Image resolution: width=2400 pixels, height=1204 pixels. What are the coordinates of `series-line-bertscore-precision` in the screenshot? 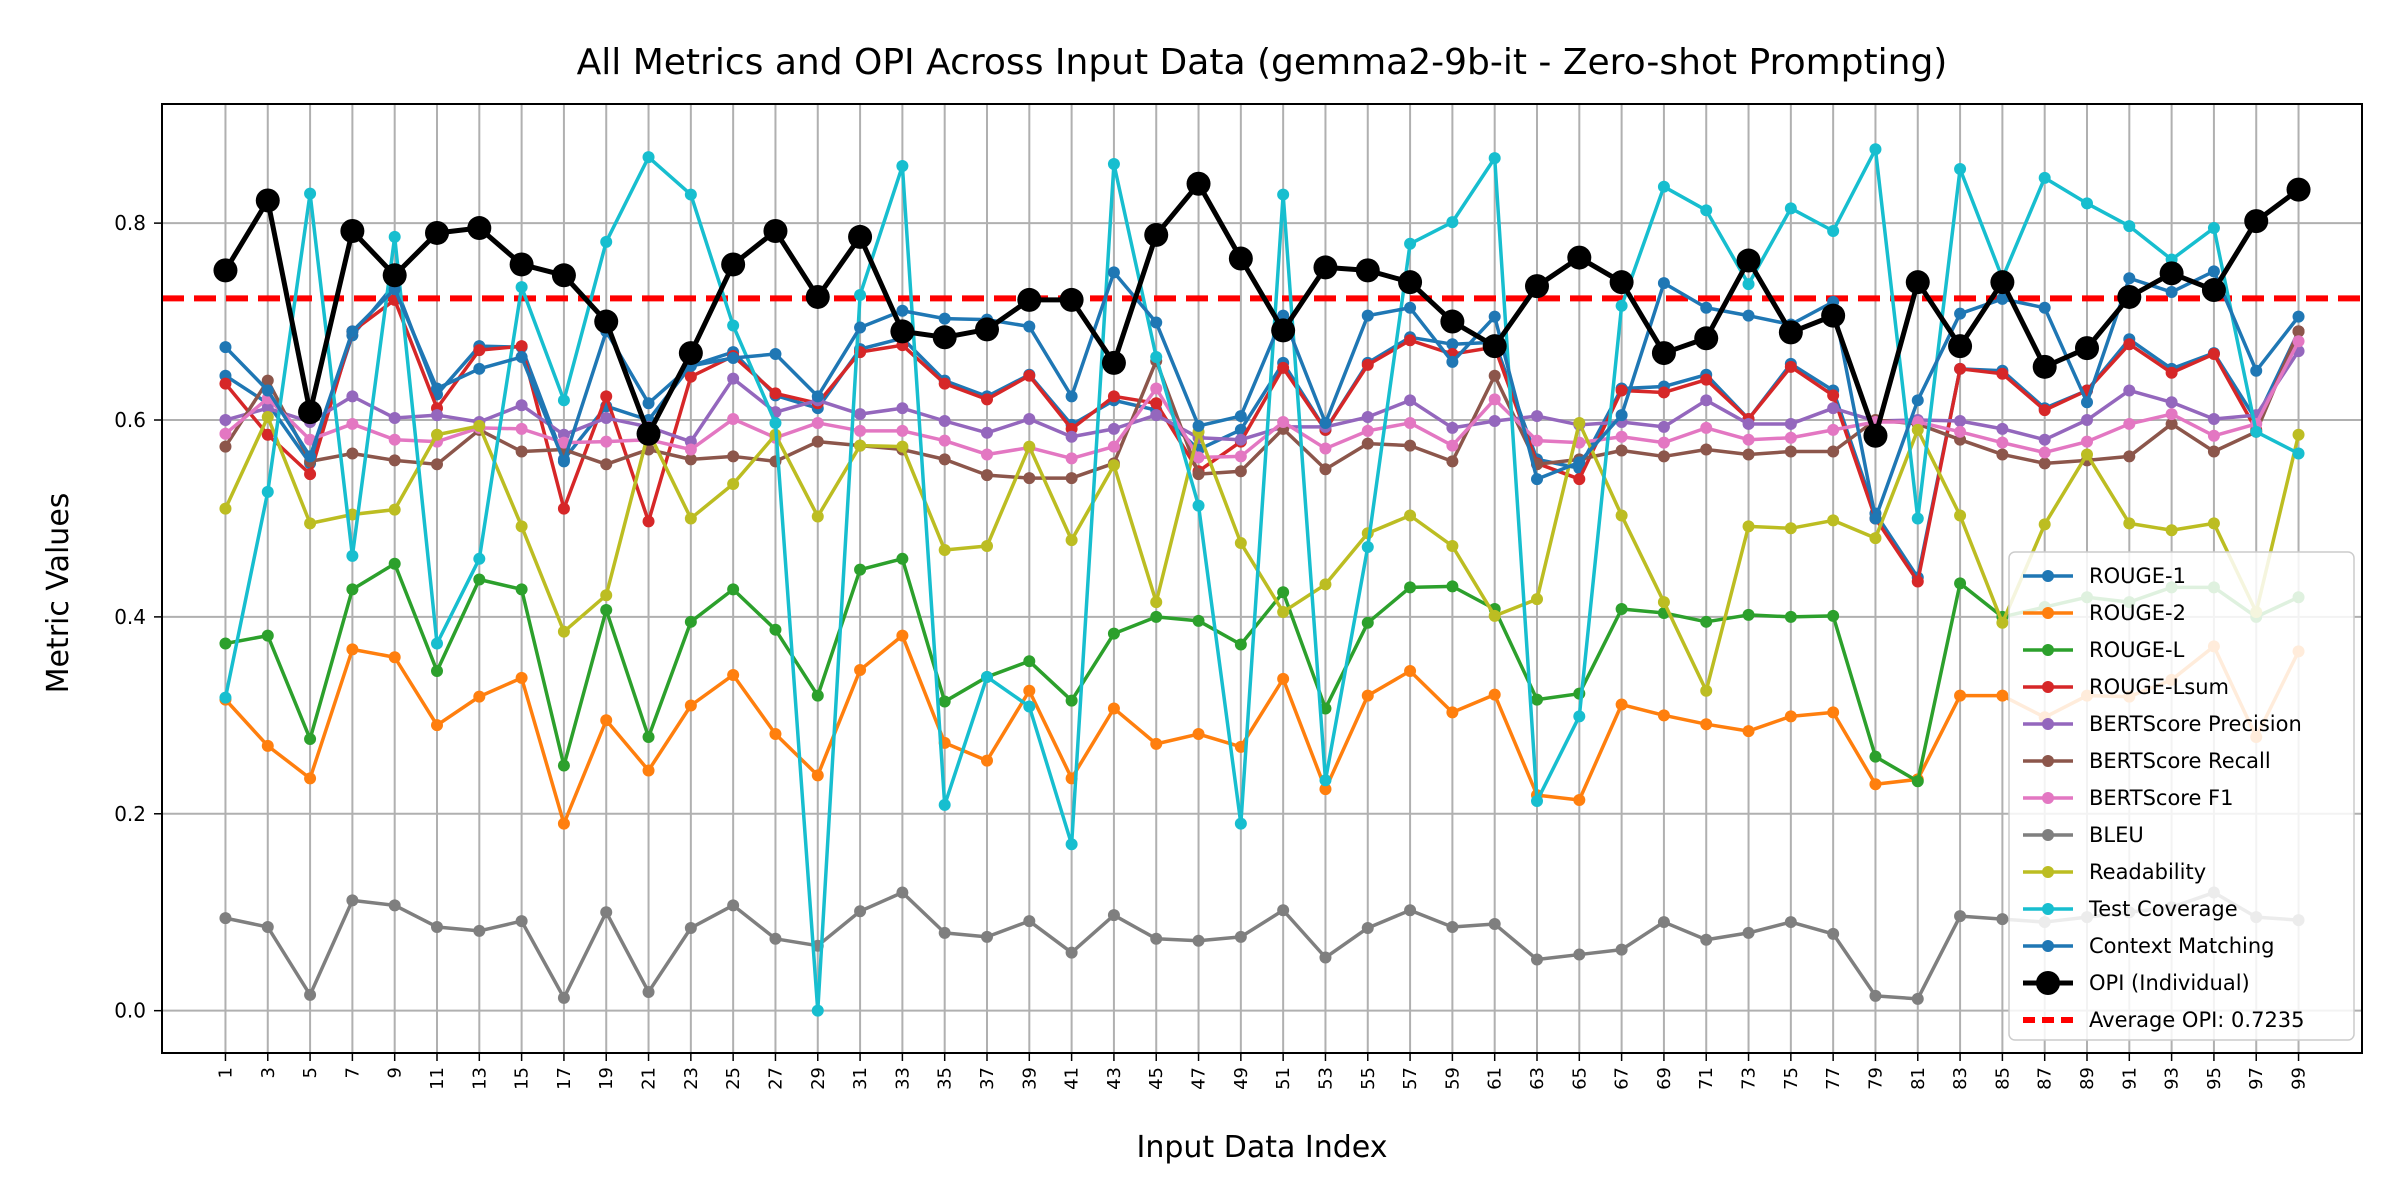 It's located at (1262, 397).